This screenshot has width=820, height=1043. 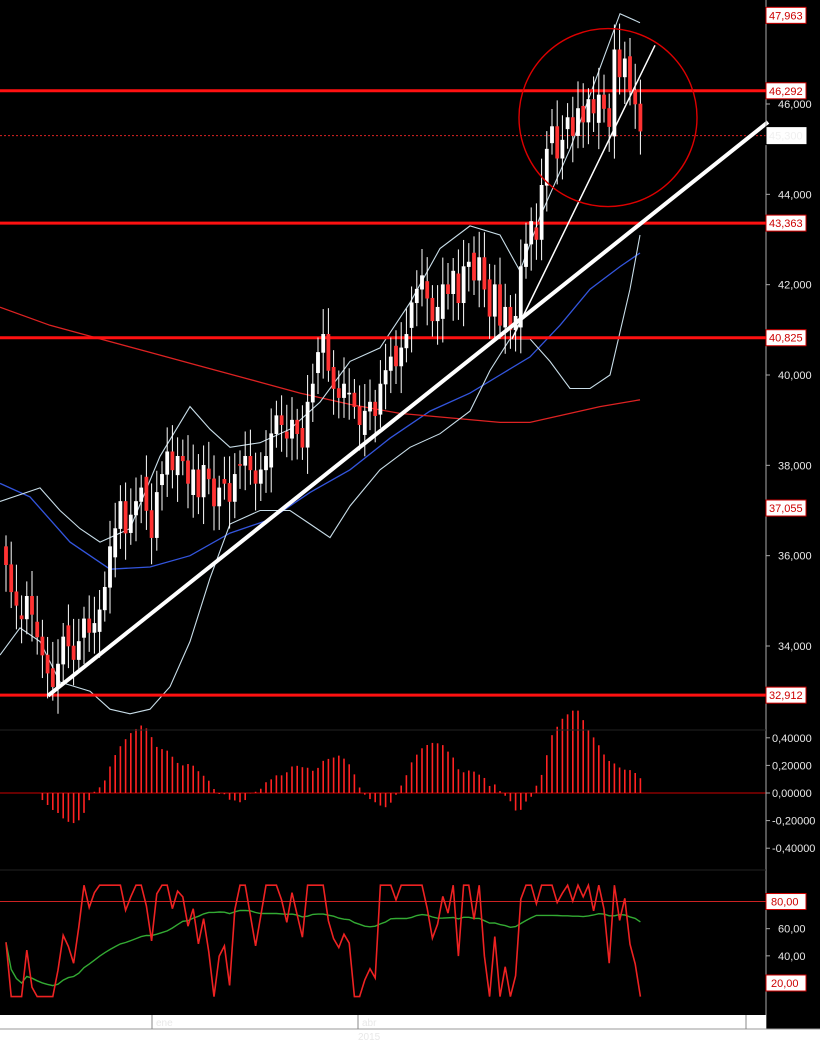 What do you see at coordinates (792, 957) in the screenshot?
I see `y-tick-label: 40,00` at bounding box center [792, 957].